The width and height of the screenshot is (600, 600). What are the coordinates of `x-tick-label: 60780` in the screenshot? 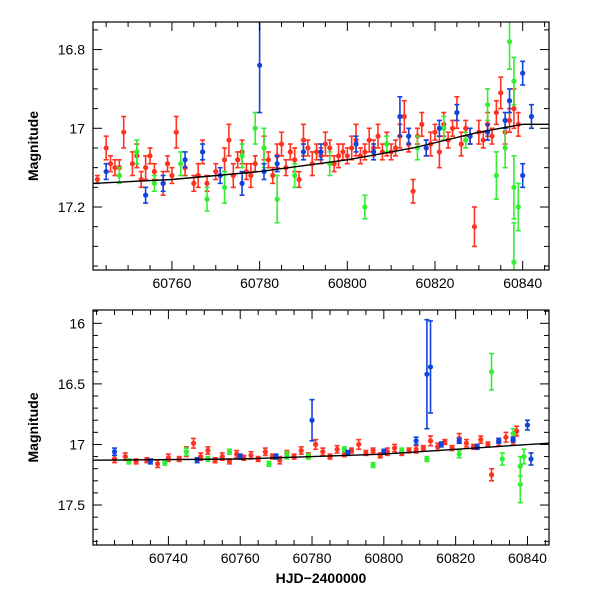 It's located at (259, 283).